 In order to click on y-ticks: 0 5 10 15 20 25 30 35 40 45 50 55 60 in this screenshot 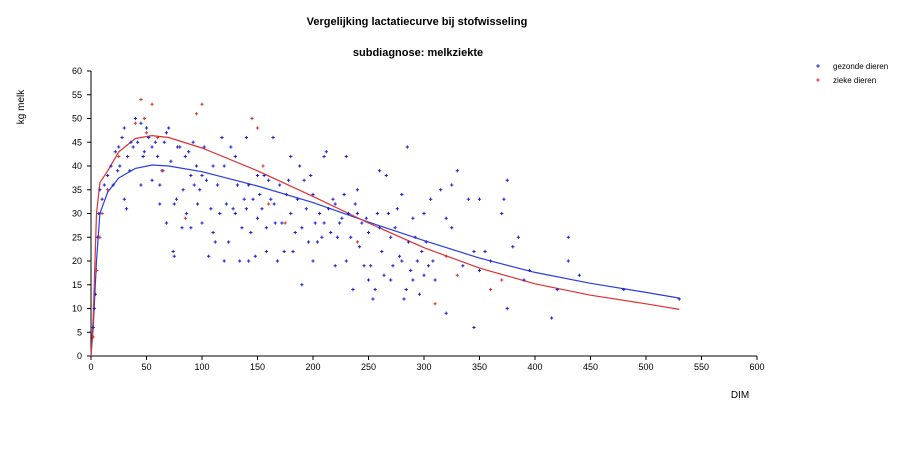, I will do `click(81, 213)`.